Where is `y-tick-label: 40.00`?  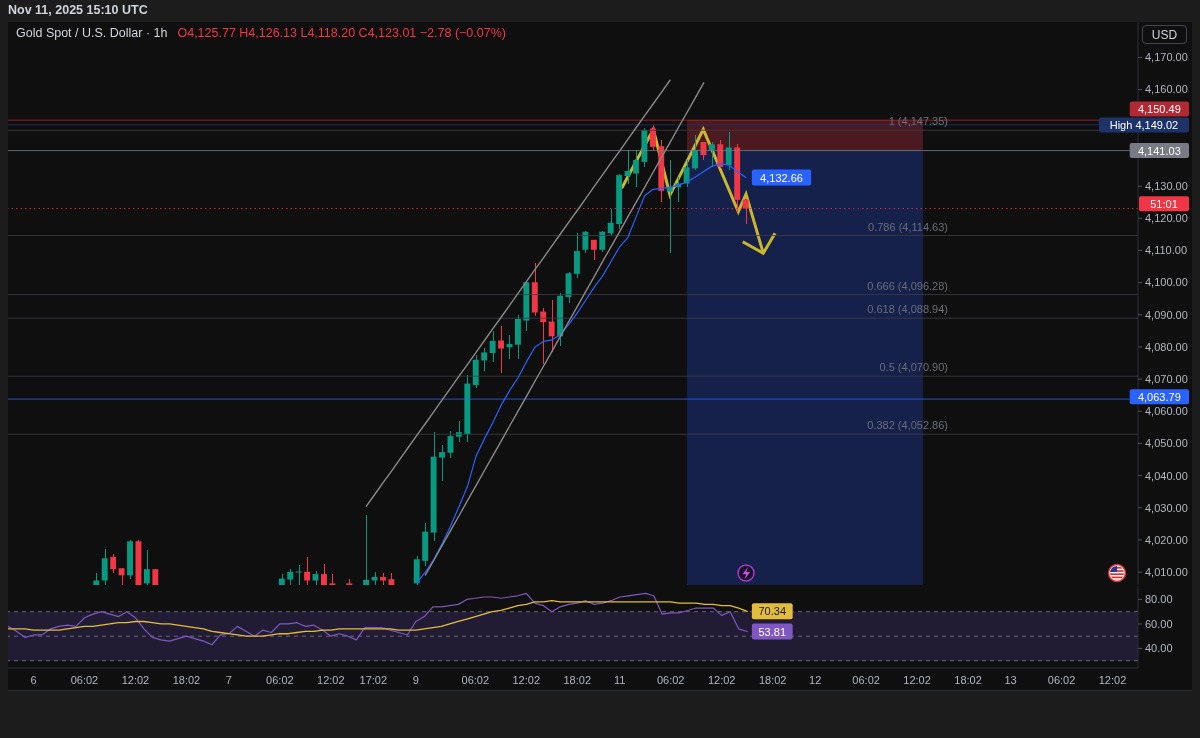
y-tick-label: 40.00 is located at coordinates (1159, 648).